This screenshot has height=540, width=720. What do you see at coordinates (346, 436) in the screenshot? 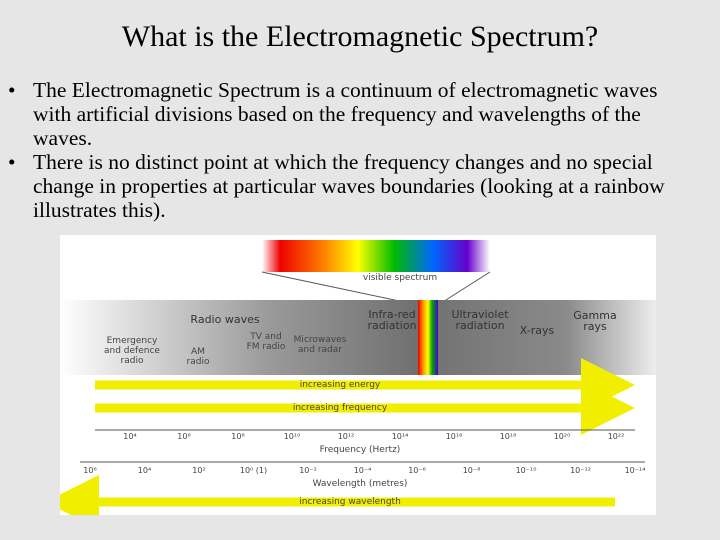
I see `frequency-tick-label: 10¹²` at bounding box center [346, 436].